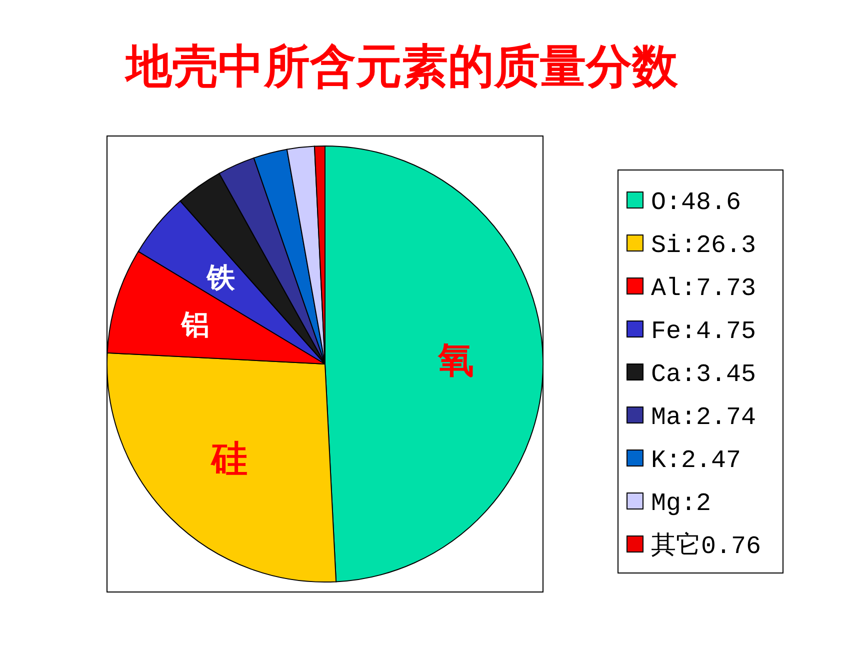  Describe the element at coordinates (706, 546) in the screenshot. I see `legend-label: 其它0.76` at that location.